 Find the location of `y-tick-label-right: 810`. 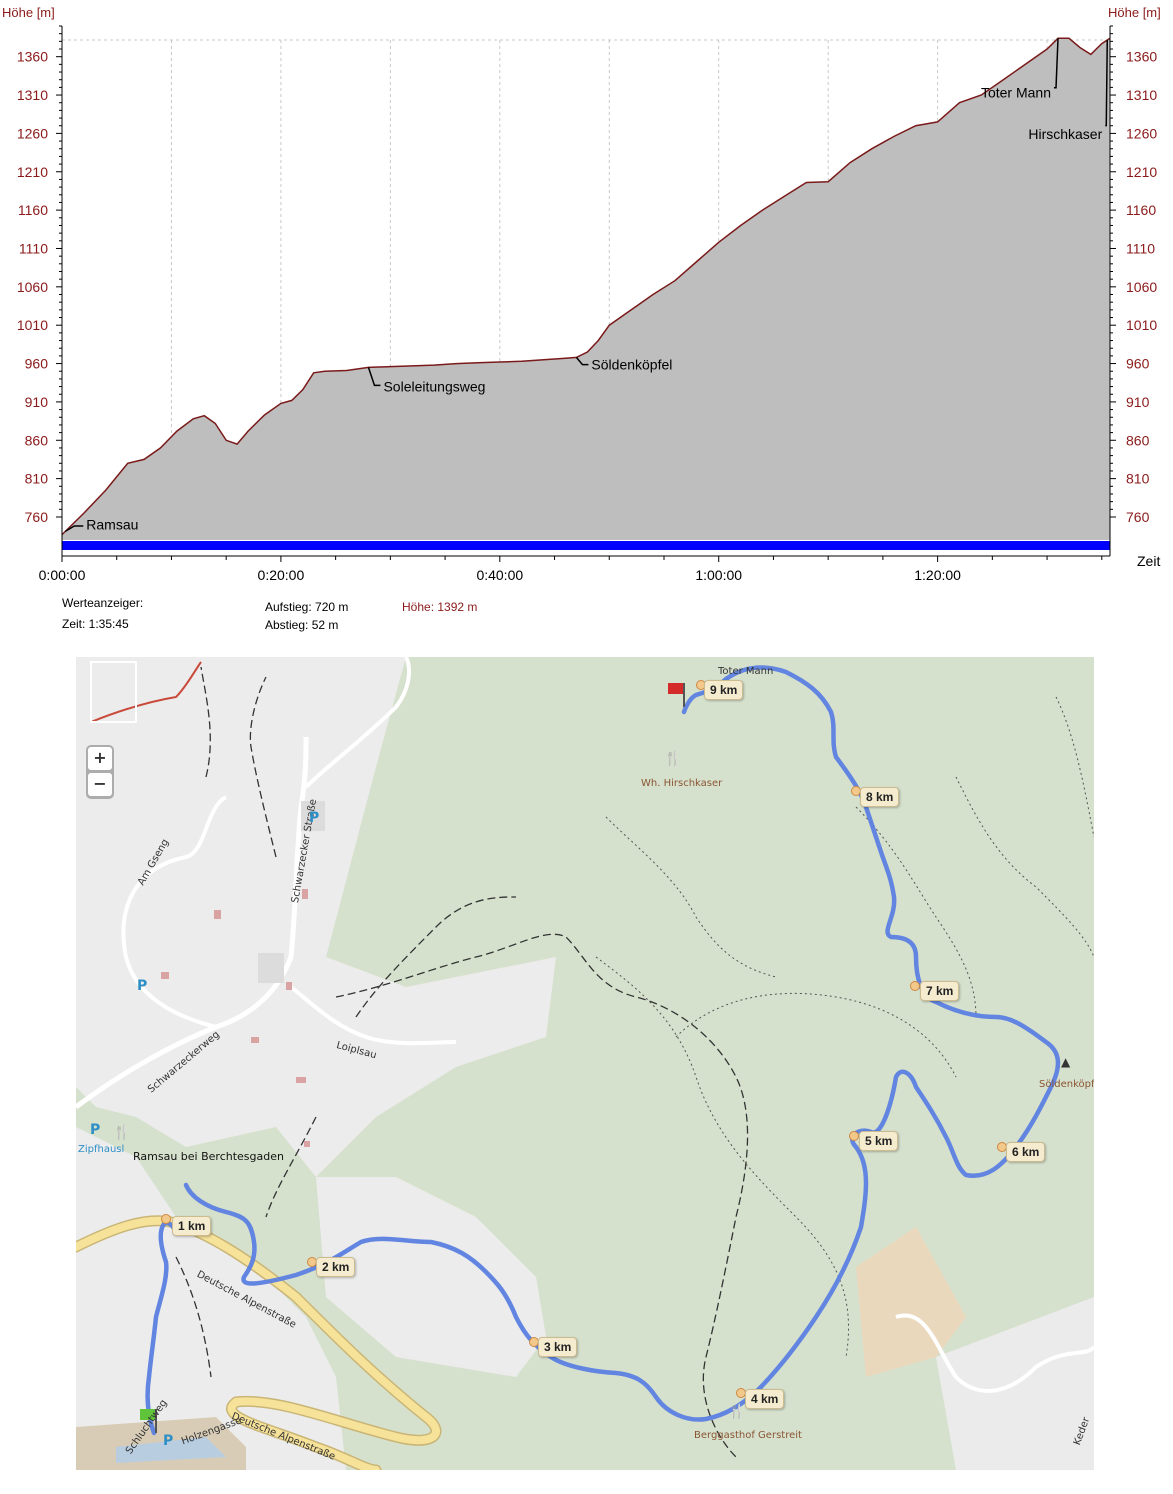

y-tick-label-right: 810 is located at coordinates (1138, 479).